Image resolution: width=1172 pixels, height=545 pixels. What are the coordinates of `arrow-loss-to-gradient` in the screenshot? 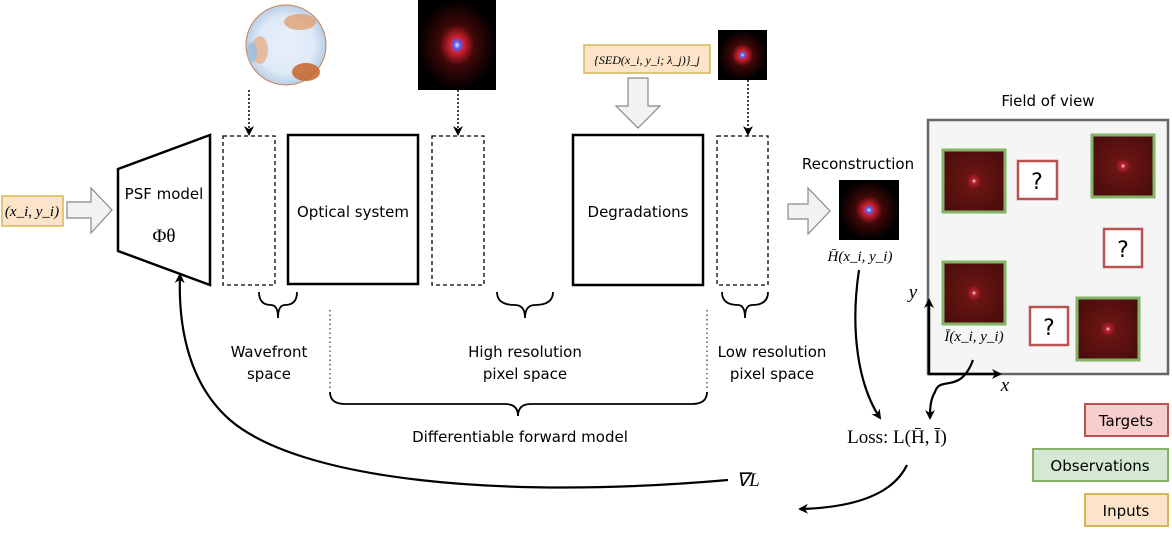 It's located at (853, 489).